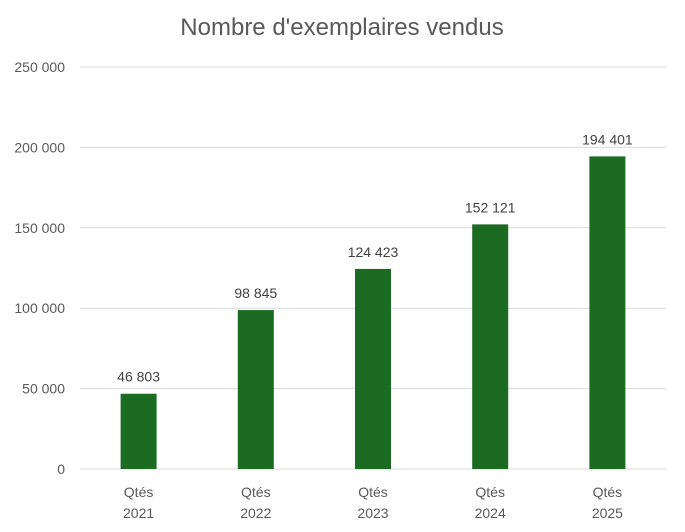 This screenshot has height=532, width=685. I want to click on data-label: 194 401, so click(607, 139).